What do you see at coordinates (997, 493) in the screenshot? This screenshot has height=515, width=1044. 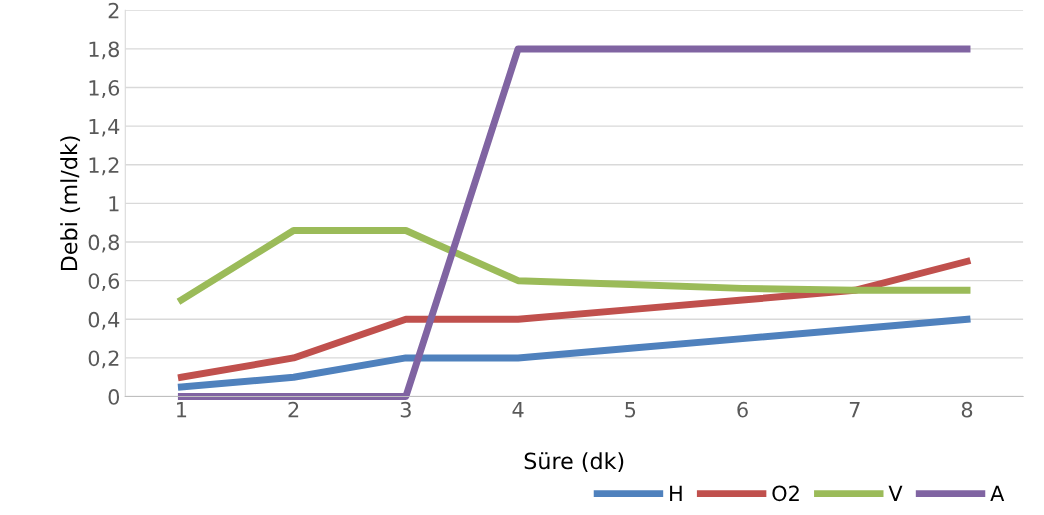 I see `legend-label: A` at bounding box center [997, 493].